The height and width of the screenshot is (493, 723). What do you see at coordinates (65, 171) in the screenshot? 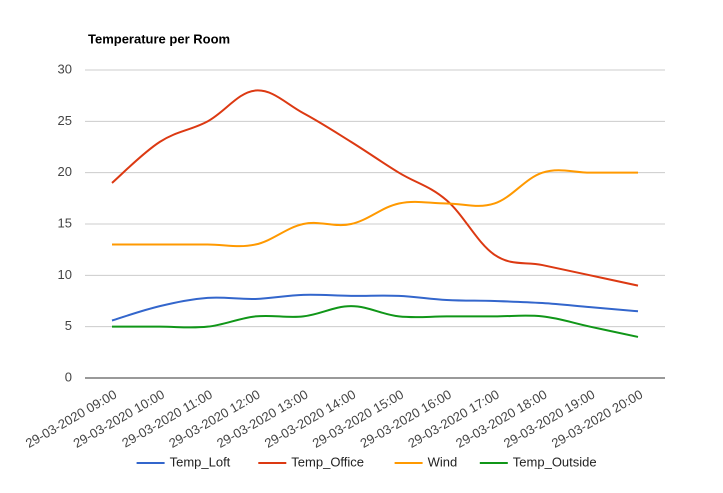
I see `y-tick-label: 20` at bounding box center [65, 171].